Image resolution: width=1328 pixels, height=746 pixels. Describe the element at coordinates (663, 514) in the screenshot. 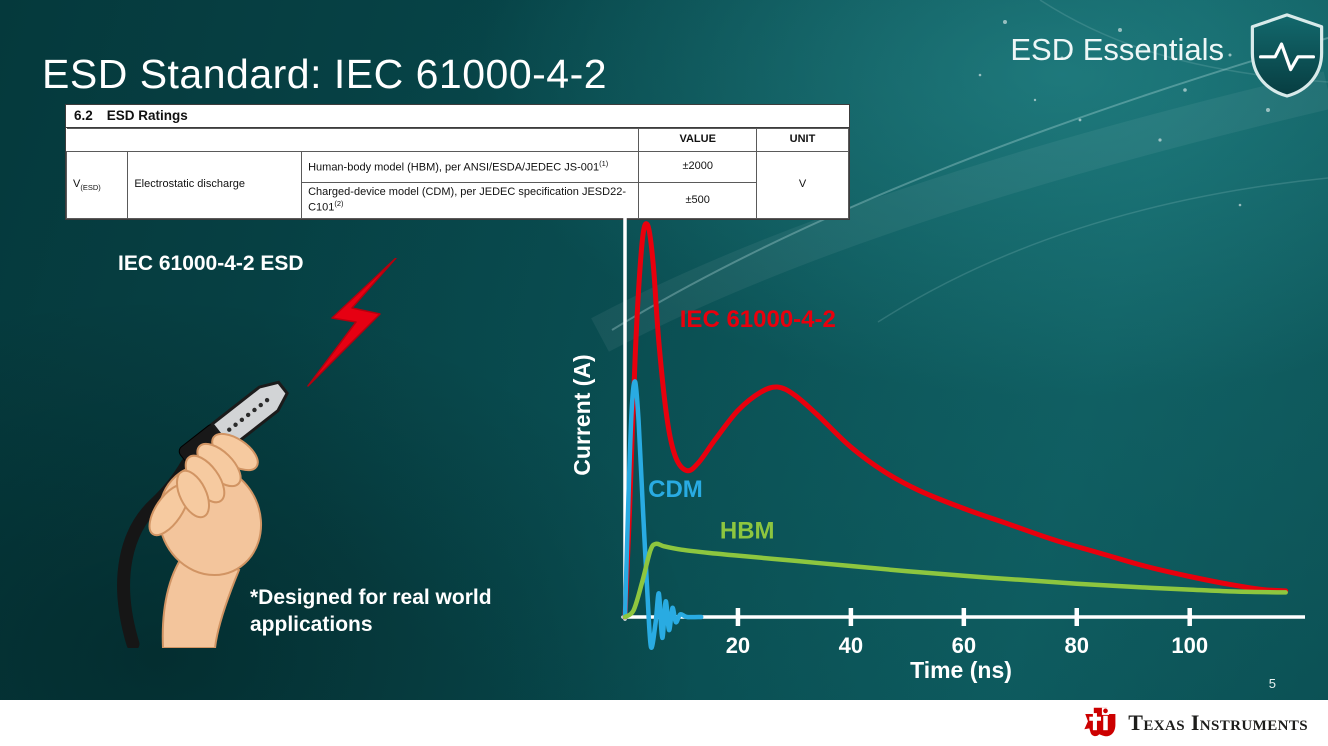

I see `series-curve-cdm` at that location.